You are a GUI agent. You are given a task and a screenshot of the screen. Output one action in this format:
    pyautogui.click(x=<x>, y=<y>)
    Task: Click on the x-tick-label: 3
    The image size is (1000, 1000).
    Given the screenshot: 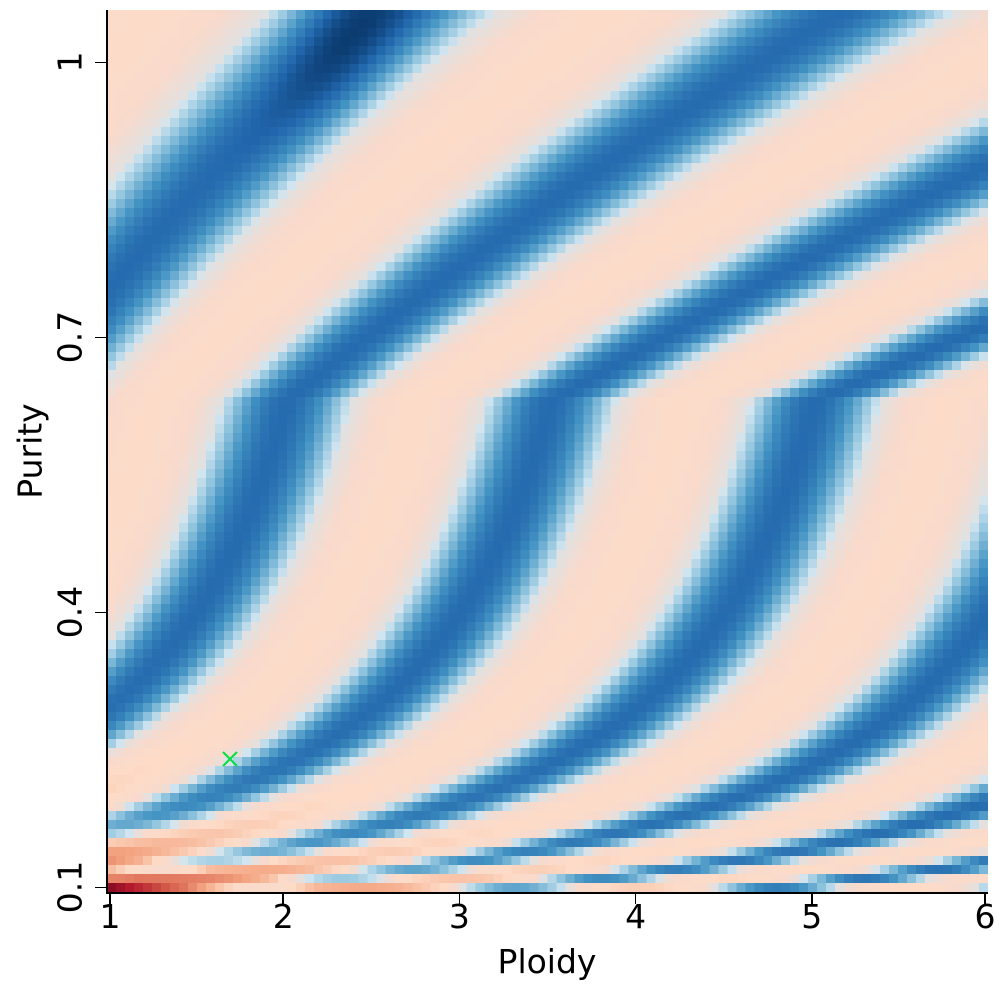 What is the action you would take?
    pyautogui.click(x=459, y=916)
    